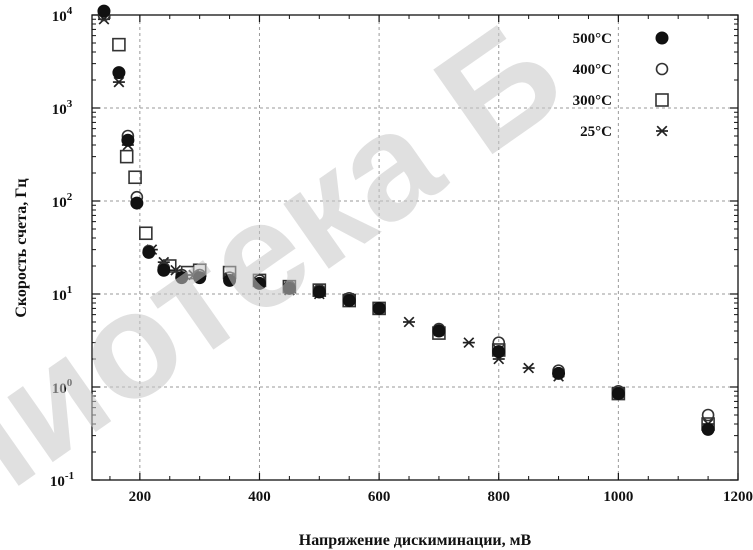 The height and width of the screenshot is (550, 753). Describe the element at coordinates (62, 108) in the screenshot. I see `y-tick-label: 10³` at that location.